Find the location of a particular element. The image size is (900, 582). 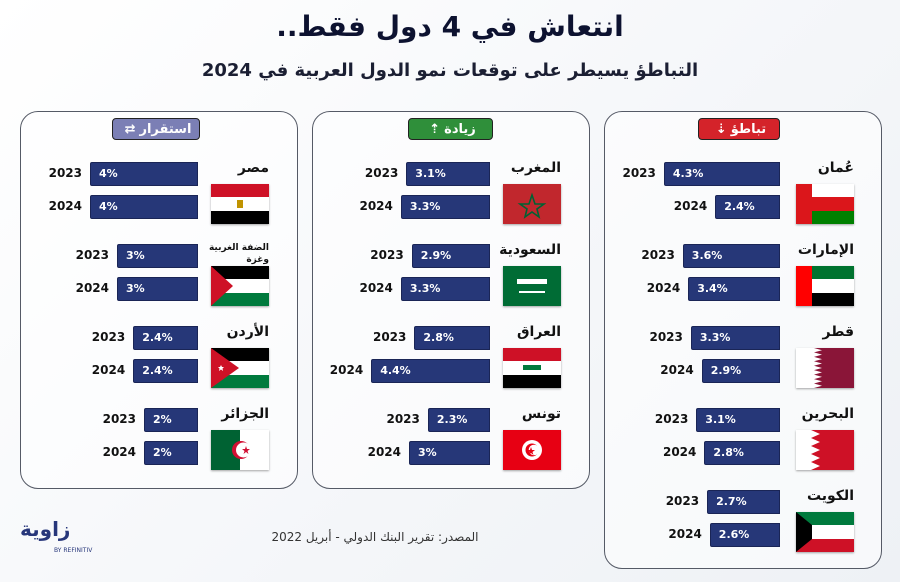

uae-flag-icon is located at coordinates (825, 286).